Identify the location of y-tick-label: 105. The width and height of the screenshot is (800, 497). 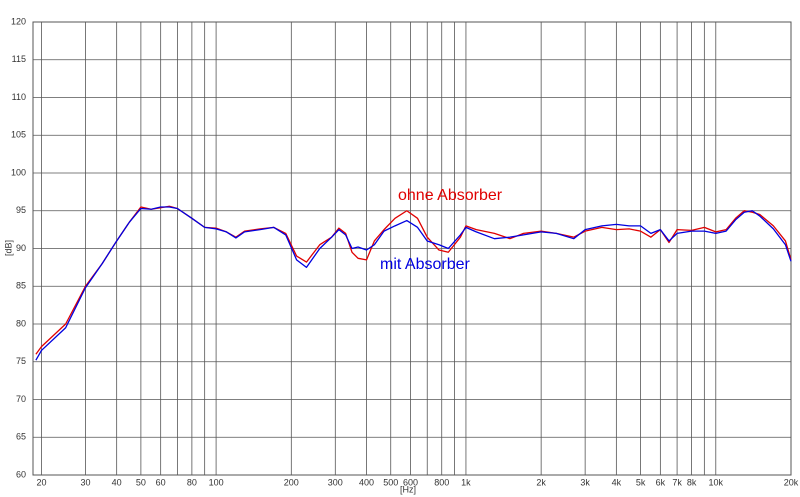
(18, 135).